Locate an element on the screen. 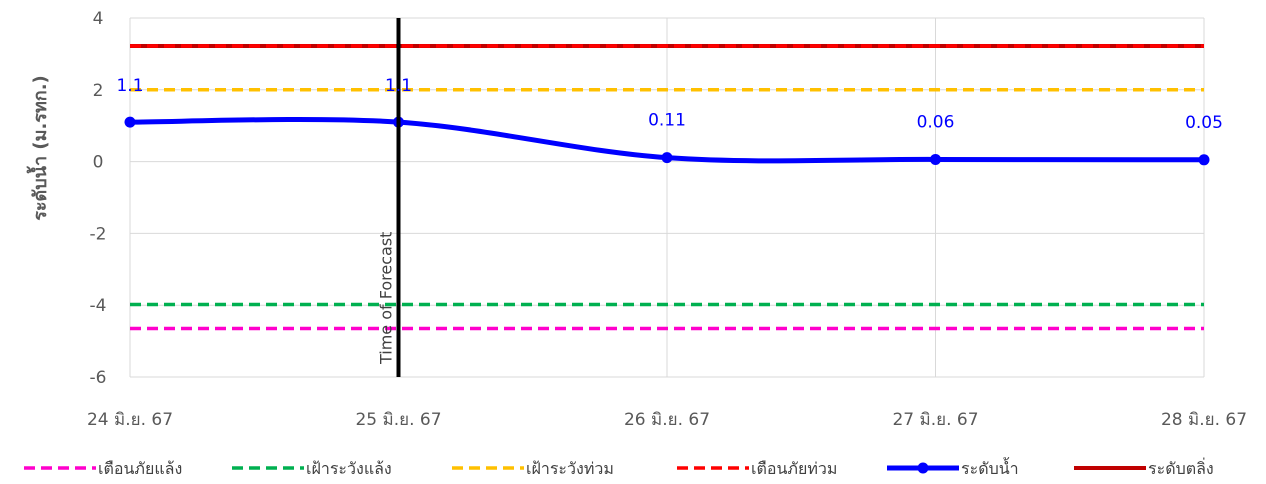 This screenshot has height=484, width=1266. x-tick-label: 25 มิ.ย. 67 is located at coordinates (398, 420).